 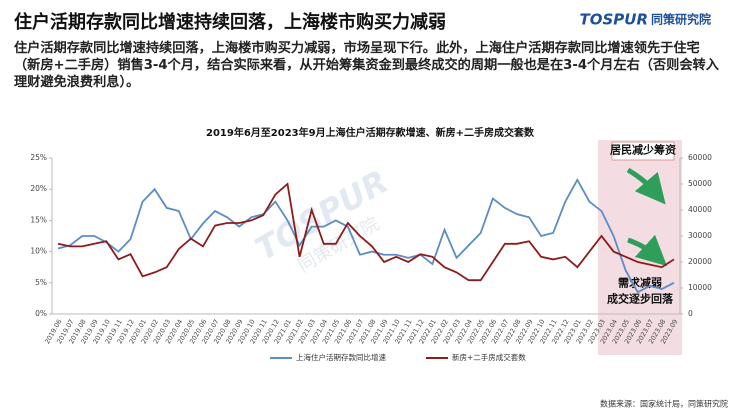 I want to click on legend-label: 上海住户活期存款同比增速, so click(x=341, y=357).